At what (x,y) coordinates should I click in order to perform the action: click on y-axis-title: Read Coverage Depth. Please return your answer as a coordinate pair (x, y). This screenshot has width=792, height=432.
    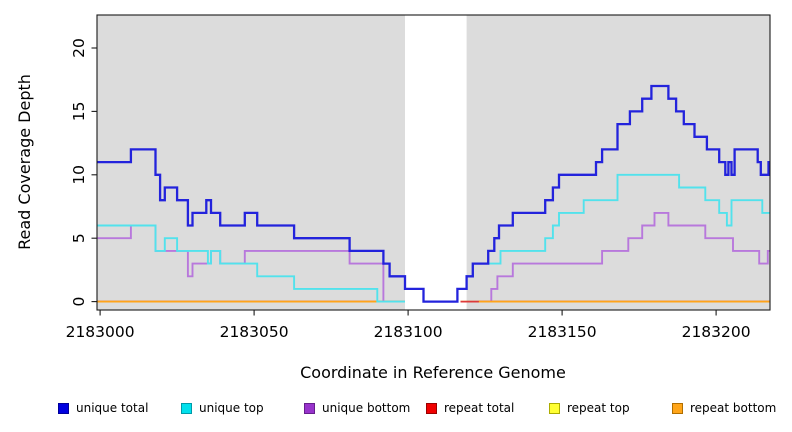
    Looking at the image, I should click on (24, 162).